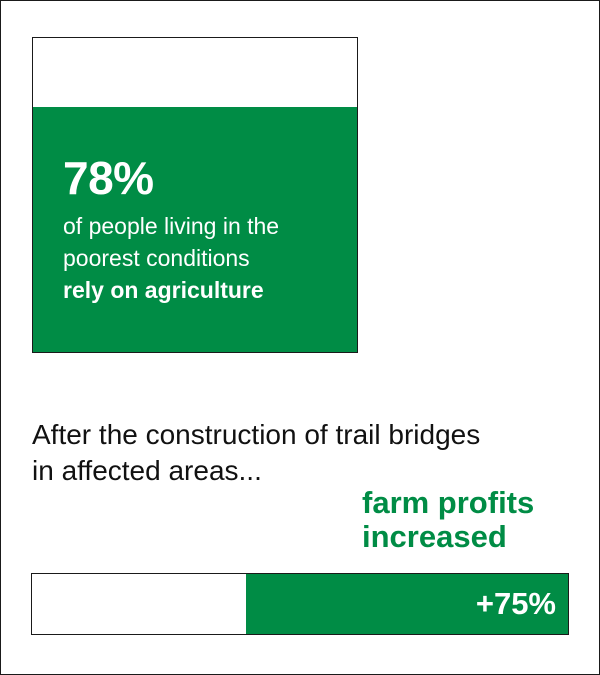 The image size is (600, 675). I want to click on headline-line-1: After the construction of trail bridges, so click(256, 434).